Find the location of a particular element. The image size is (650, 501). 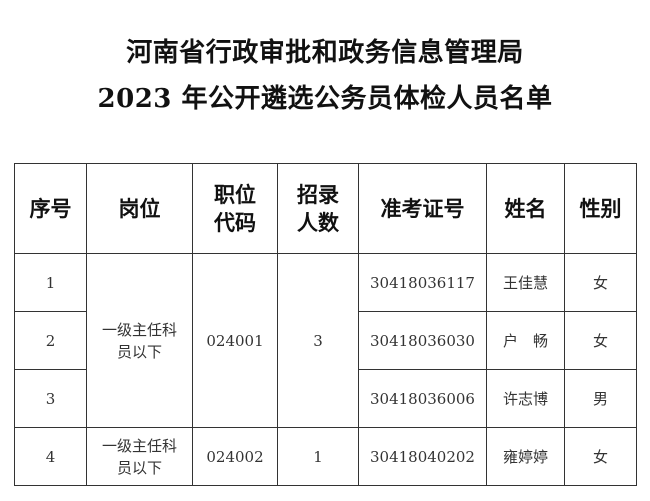

cell-quota: 3 is located at coordinates (318, 340).